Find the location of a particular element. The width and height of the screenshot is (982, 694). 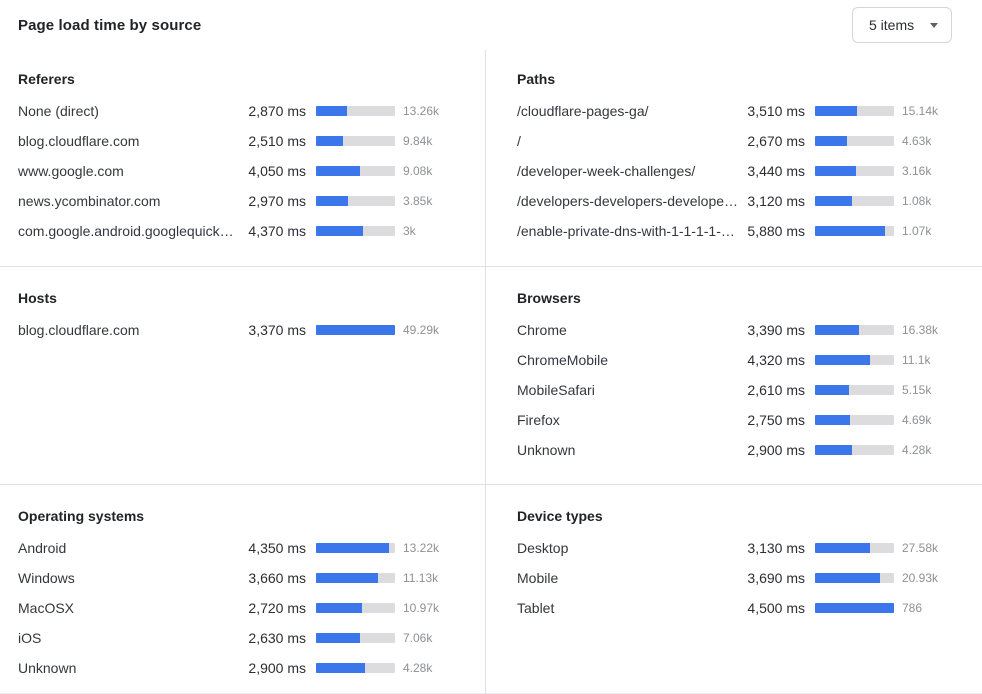

row-count: 4.63k is located at coordinates (917, 141).